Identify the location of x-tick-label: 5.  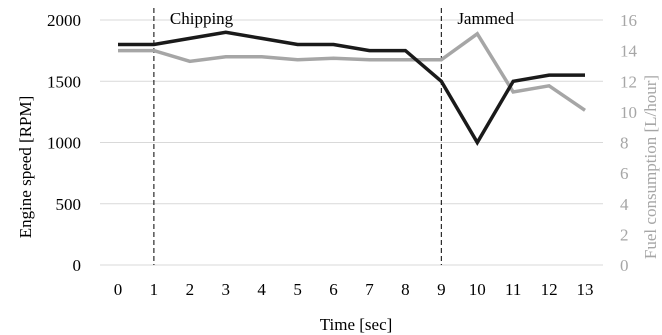
(297, 289).